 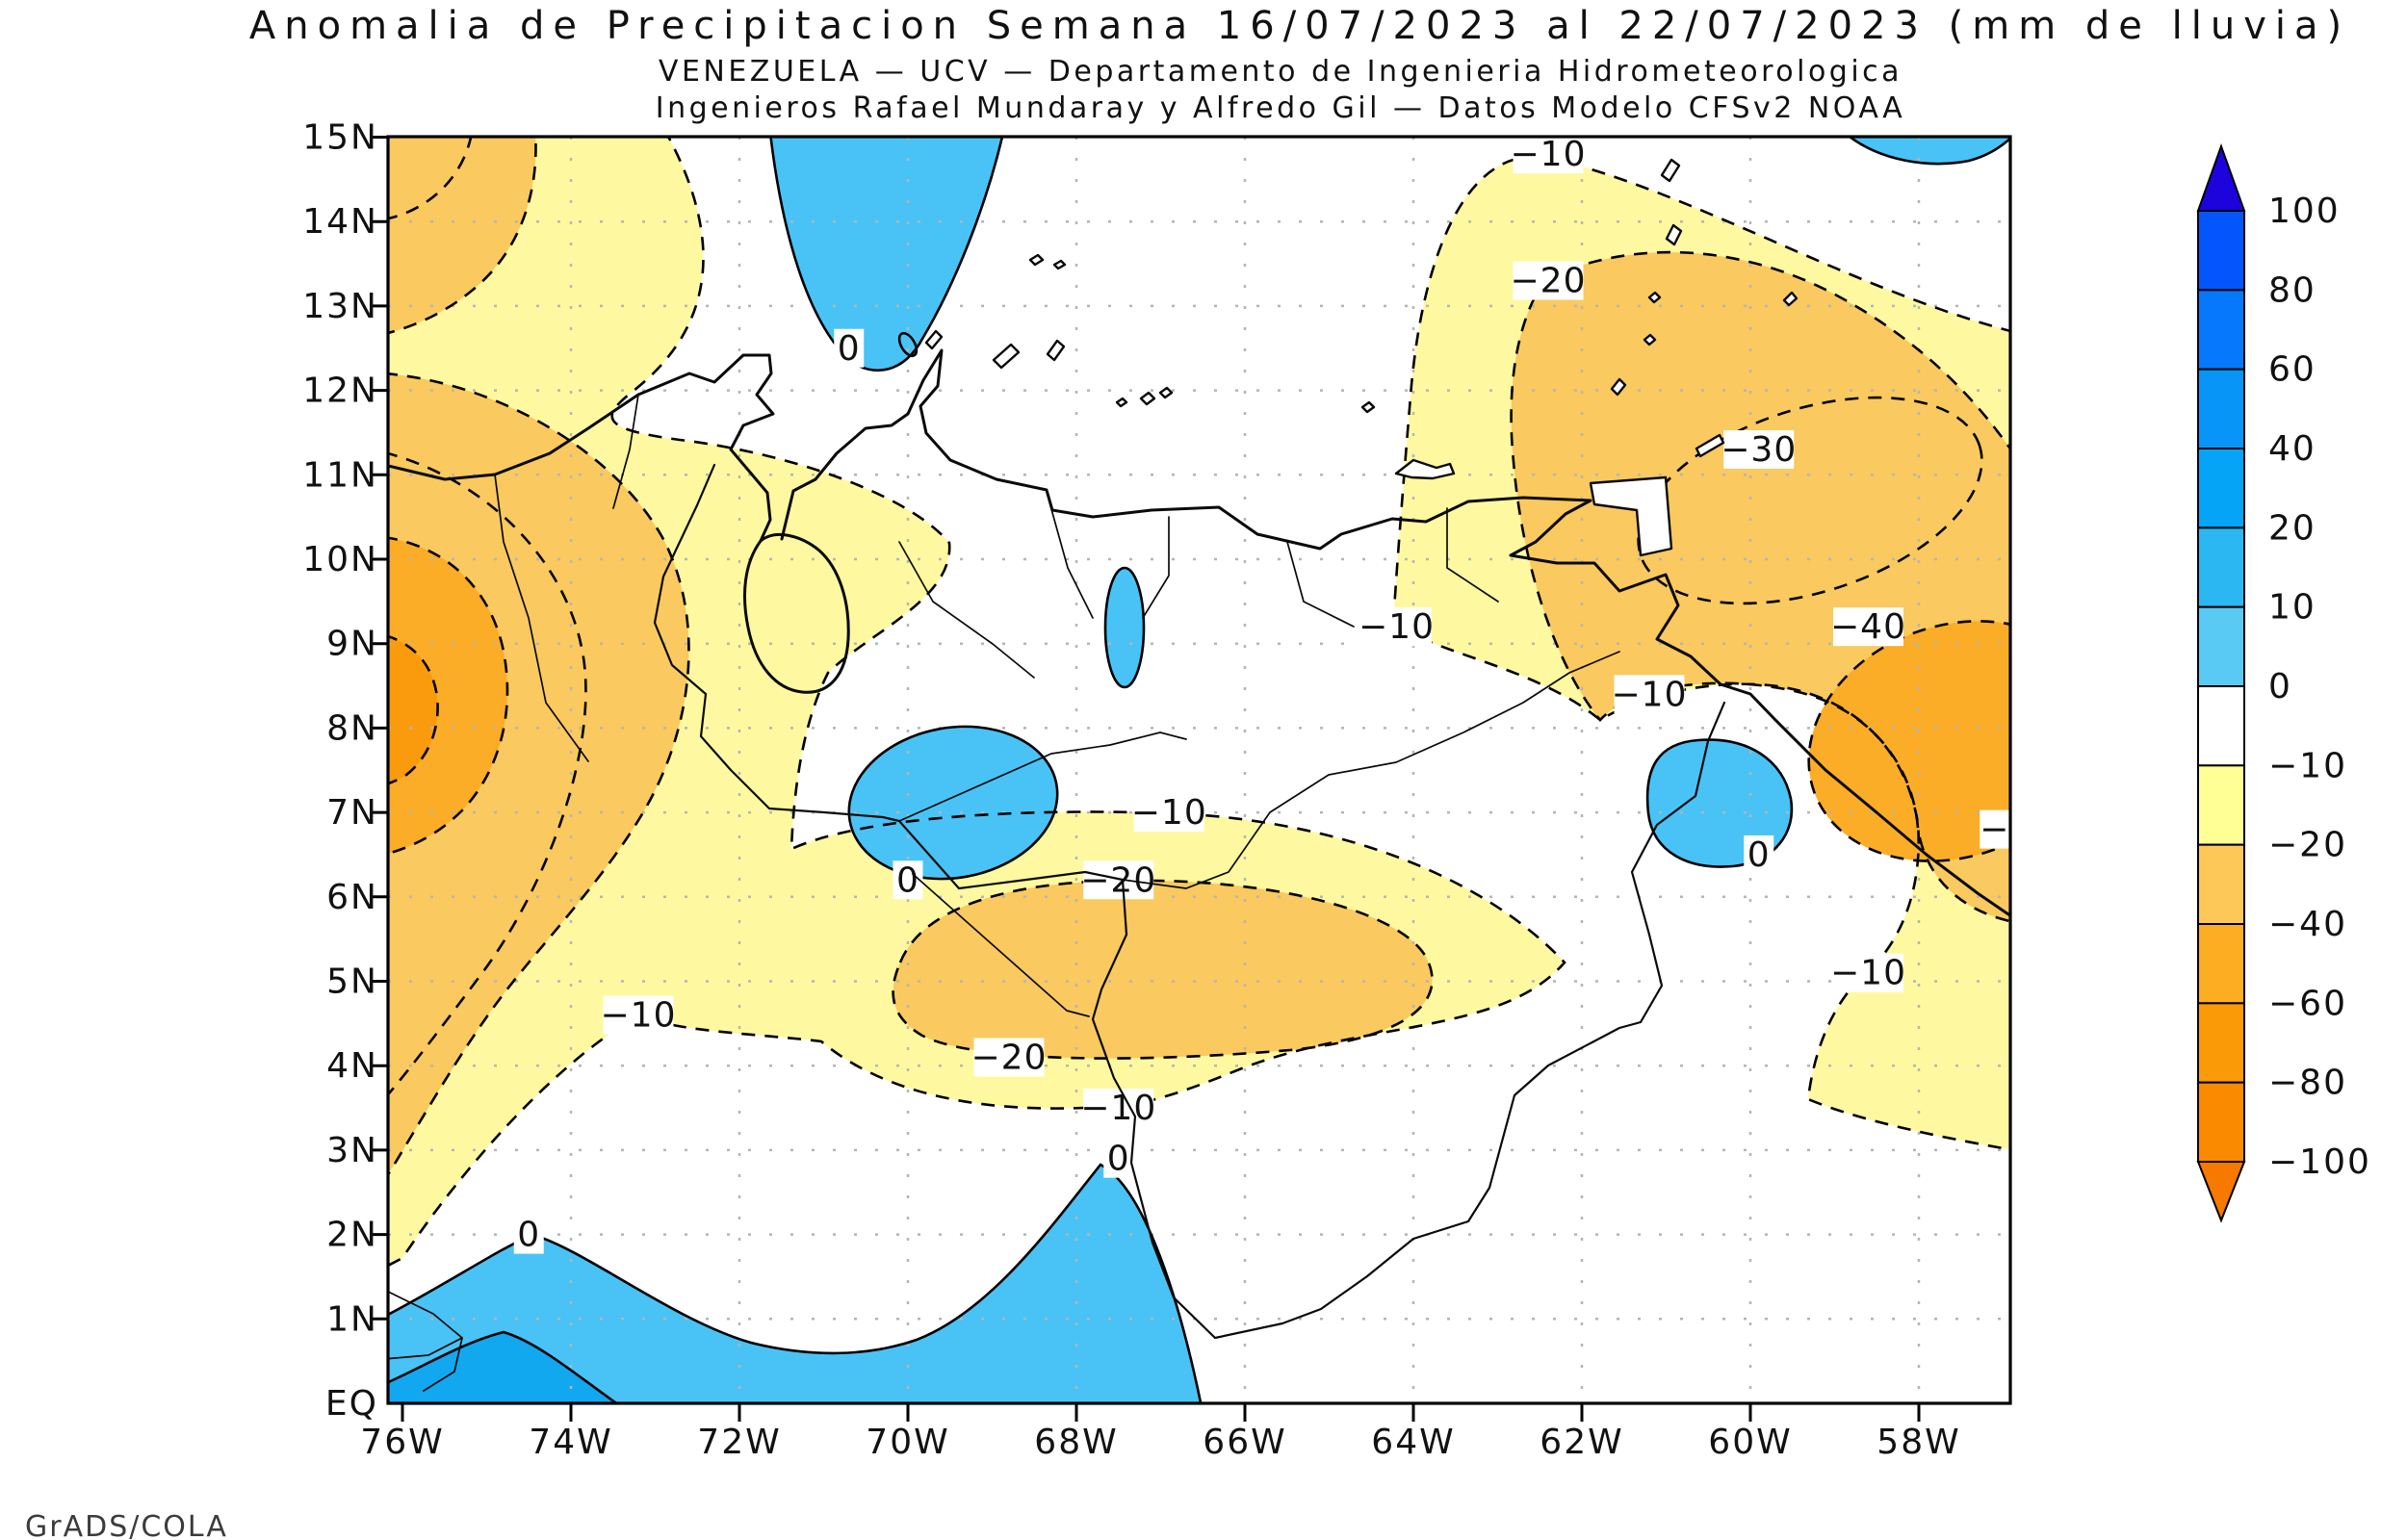 I want to click on river-orinoco, so click(x=1371, y=770).